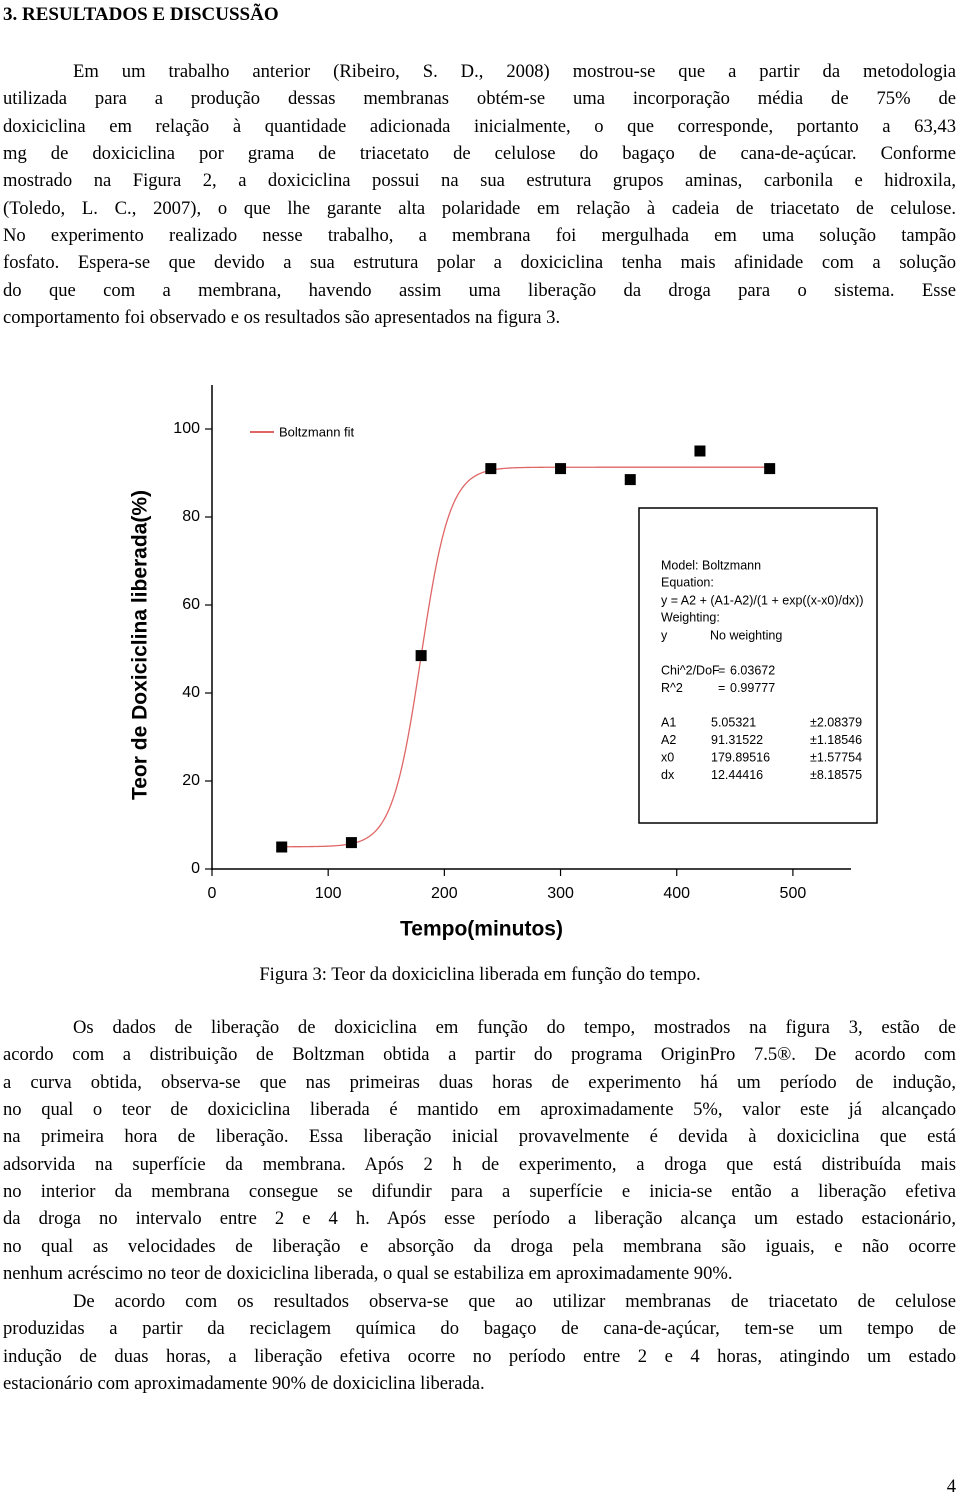 The height and width of the screenshot is (1501, 960). Describe the element at coordinates (328, 893) in the screenshot. I see `x-tick-label: 100` at that location.